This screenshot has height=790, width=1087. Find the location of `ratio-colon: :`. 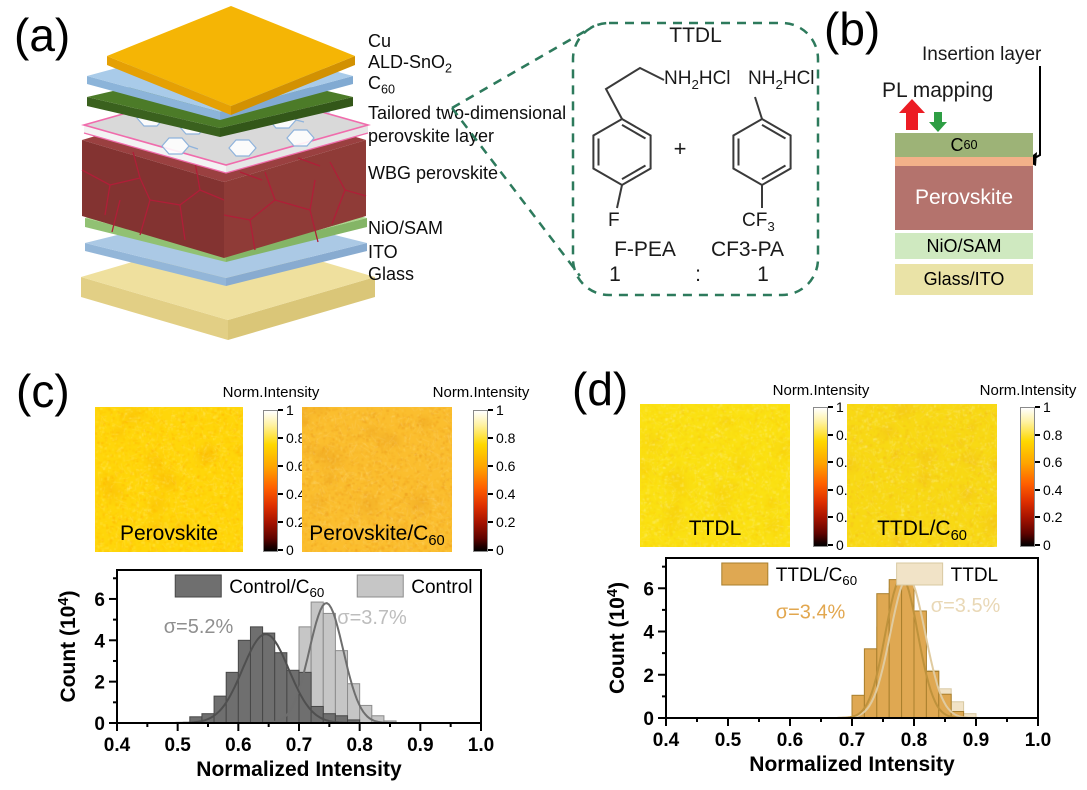

ratio-colon: : is located at coordinates (698, 274).